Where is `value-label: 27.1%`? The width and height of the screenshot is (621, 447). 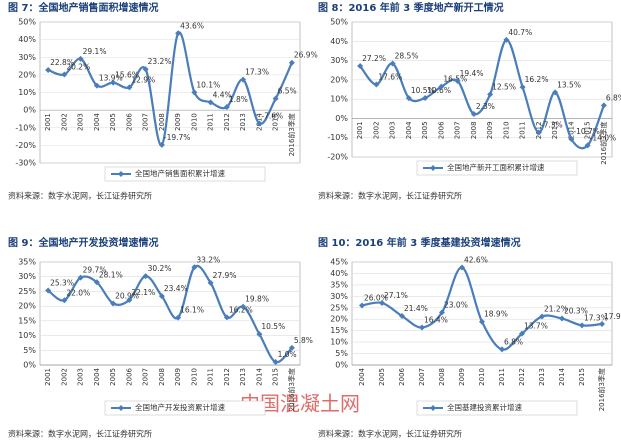
value-label: 27.1% is located at coordinates (396, 295).